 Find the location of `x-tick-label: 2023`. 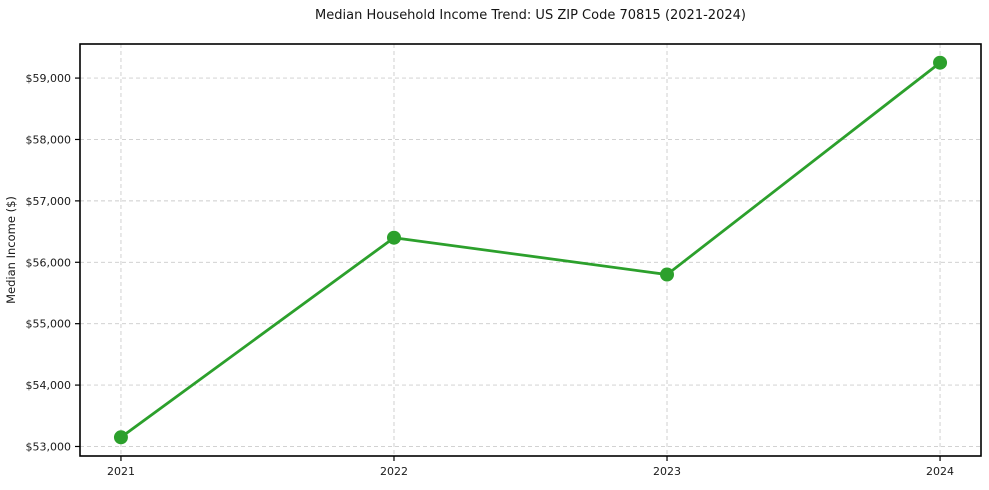

x-tick-label: 2023 is located at coordinates (667, 471).